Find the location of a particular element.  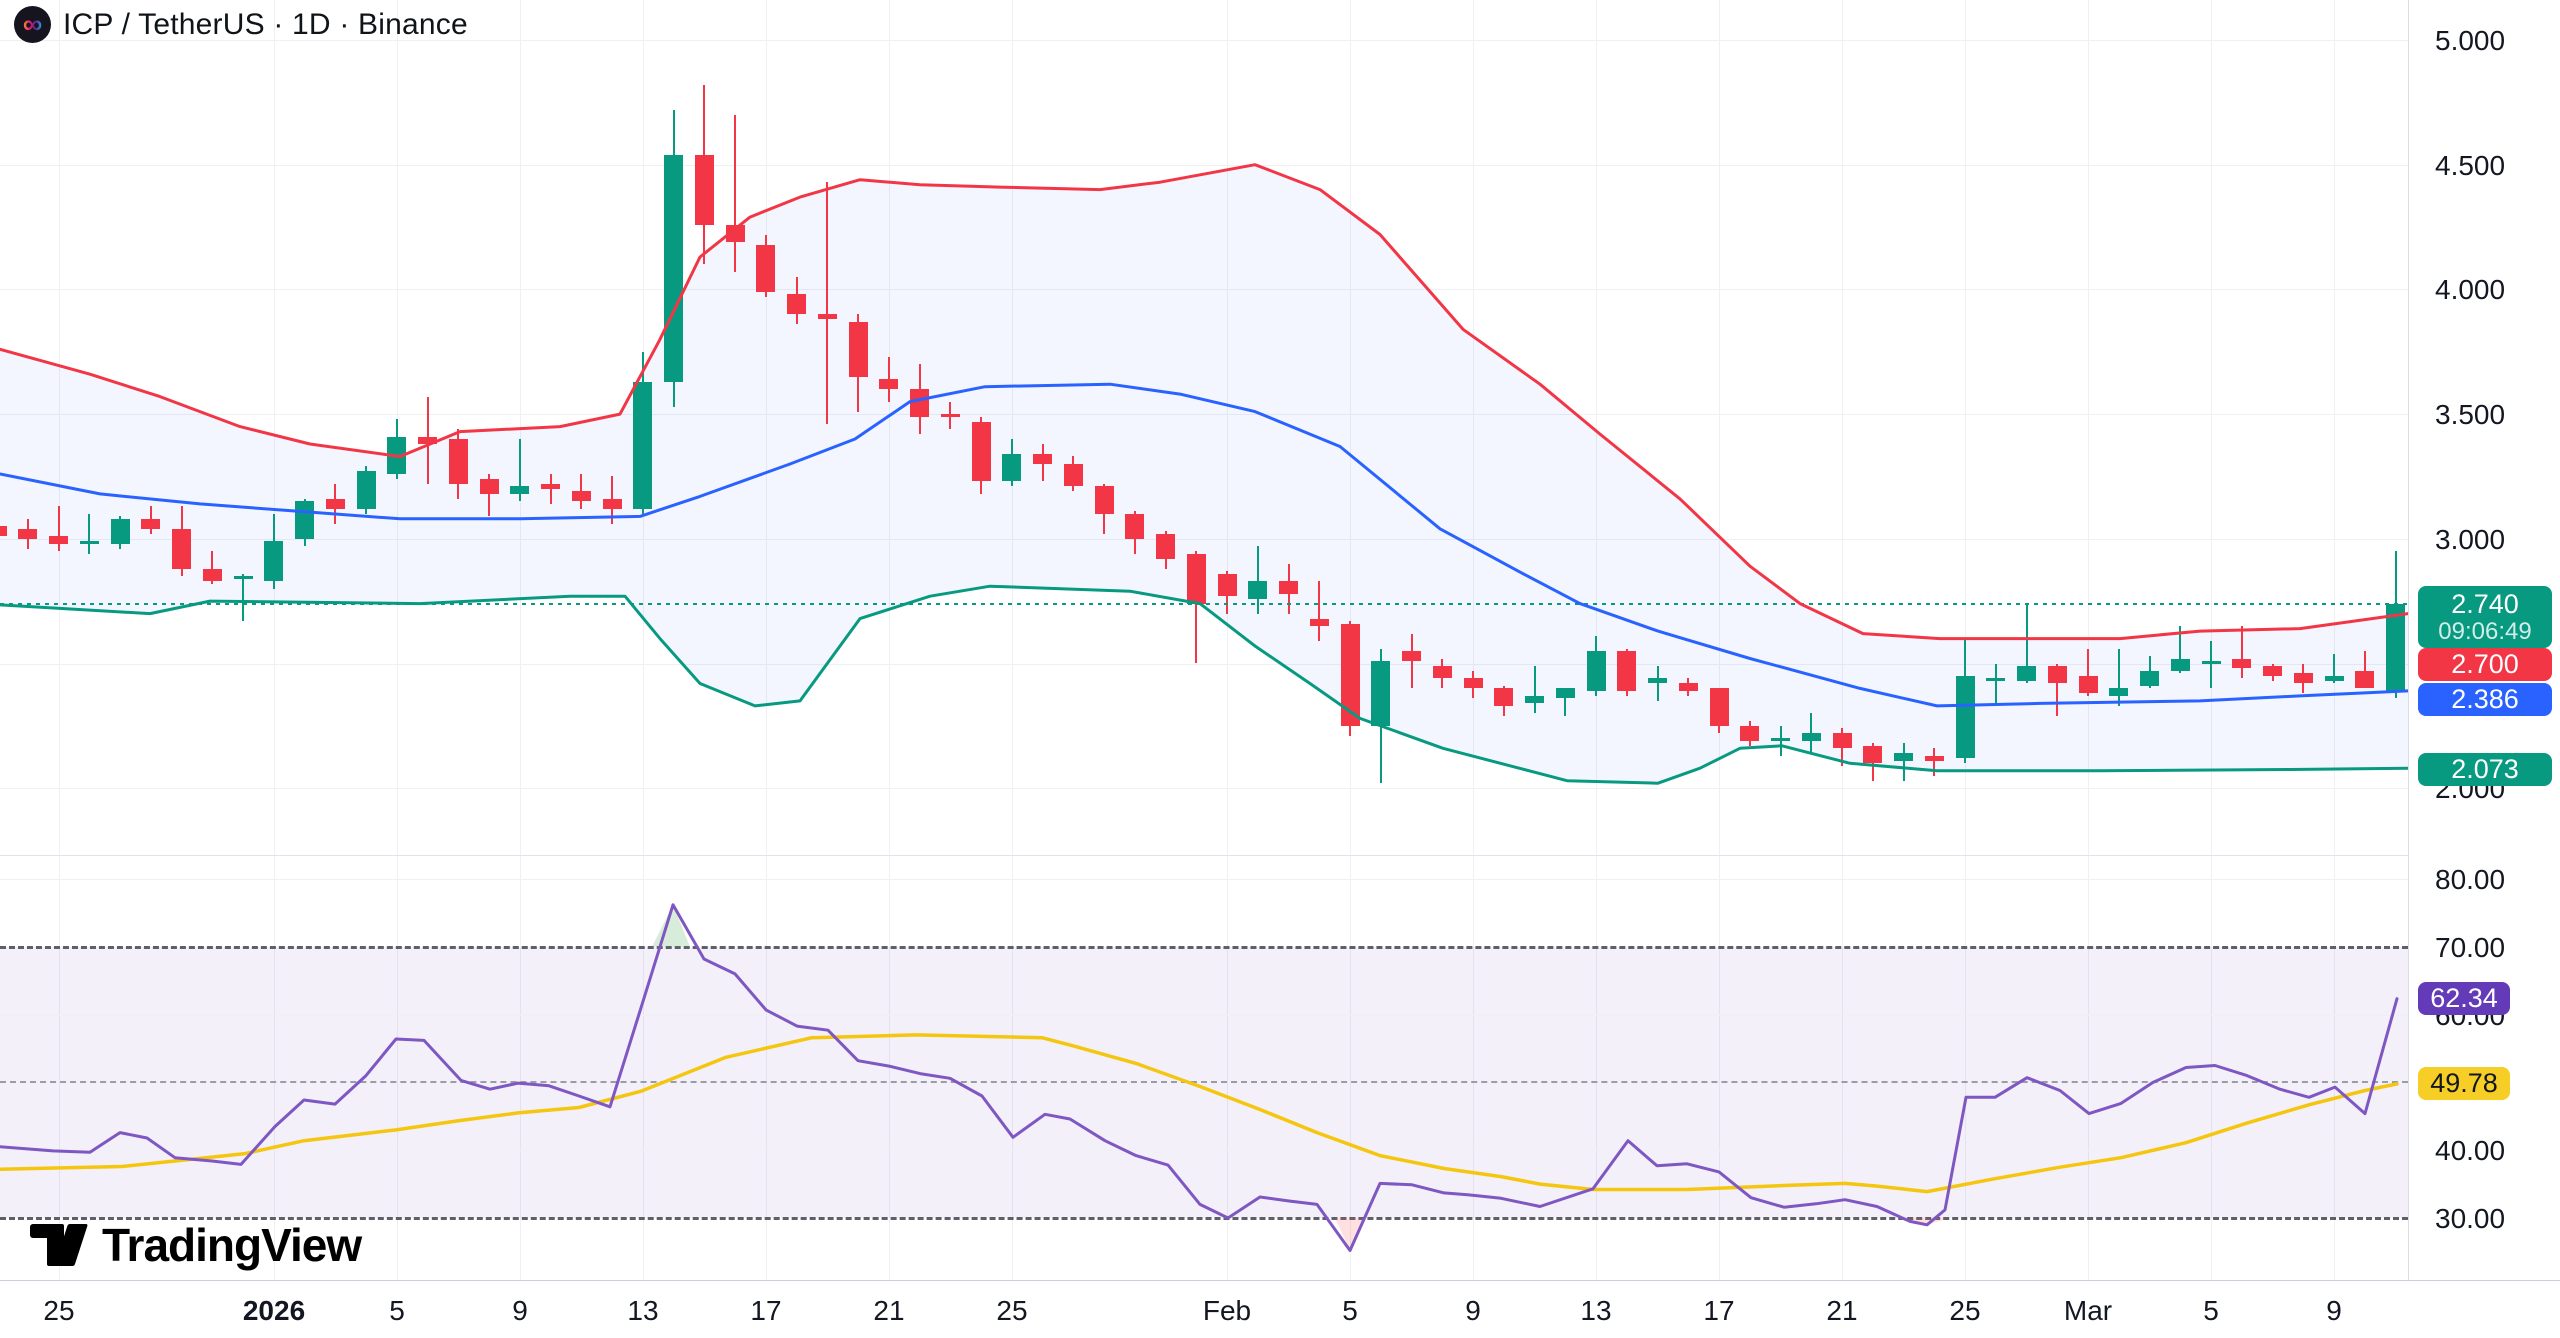

symbol-header: ∞ ICP / TetherUS · 1D · Binance is located at coordinates (241, 24).